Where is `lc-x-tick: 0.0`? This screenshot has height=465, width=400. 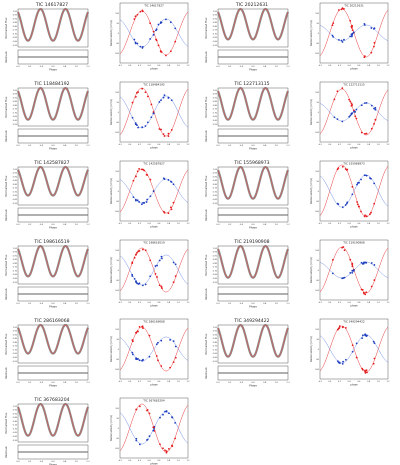
lc-x-tick: 0.0 is located at coordinates (218, 67).